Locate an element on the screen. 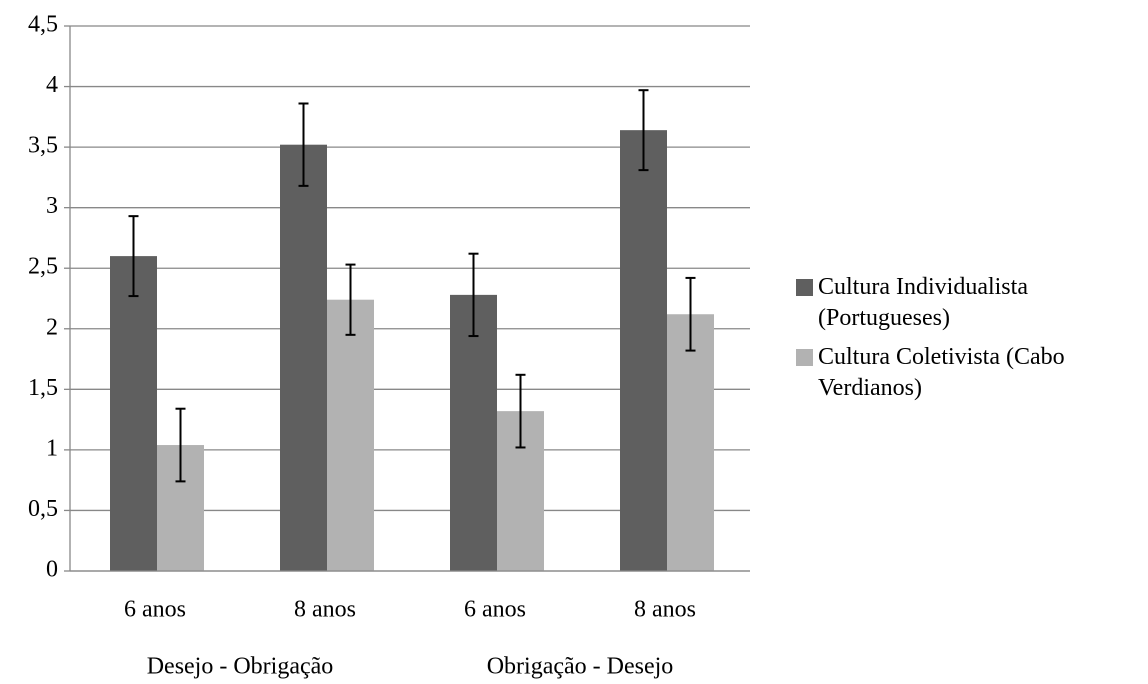  legend-label: Cultura Coletivista (Cabo Verdianos) is located at coordinates (941, 372).